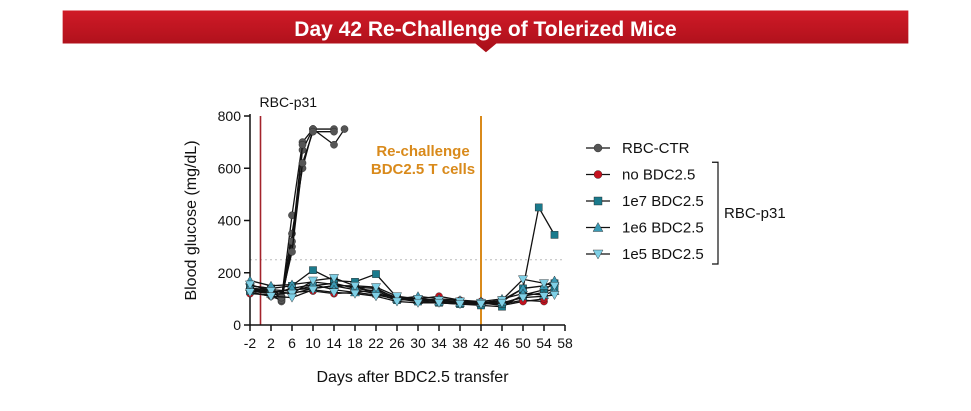 This screenshot has height=411, width=971. What do you see at coordinates (460, 343) in the screenshot?
I see `x-tick-label: 38` at bounding box center [460, 343].